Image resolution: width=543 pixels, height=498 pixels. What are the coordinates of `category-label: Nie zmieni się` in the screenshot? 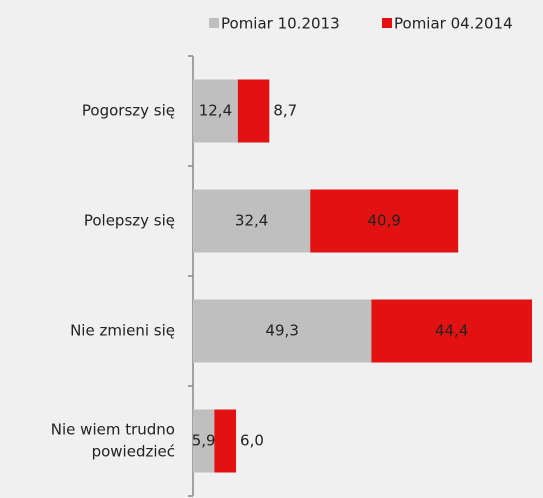 It's located at (122, 331).